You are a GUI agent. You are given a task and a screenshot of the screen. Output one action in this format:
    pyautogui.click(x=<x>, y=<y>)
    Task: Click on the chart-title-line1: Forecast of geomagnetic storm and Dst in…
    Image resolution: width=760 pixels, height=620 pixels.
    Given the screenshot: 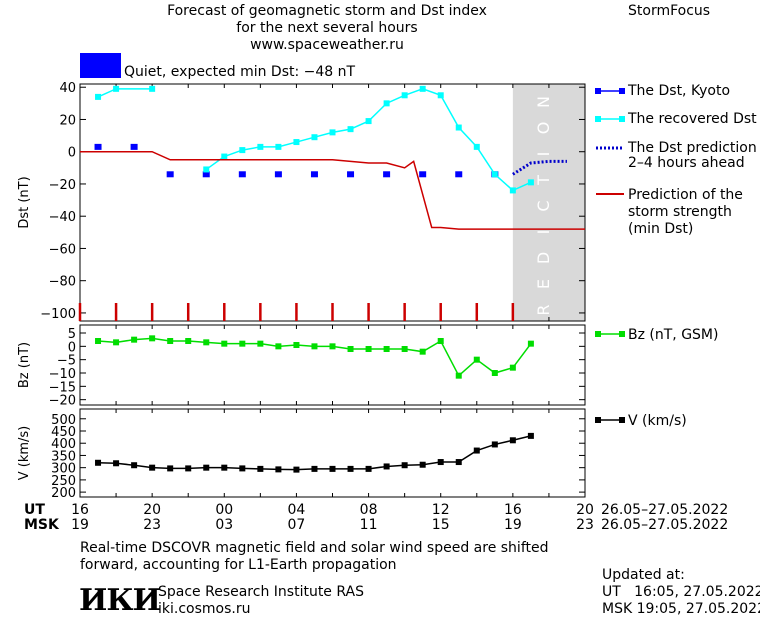 What is the action you would take?
    pyautogui.click(x=327, y=11)
    